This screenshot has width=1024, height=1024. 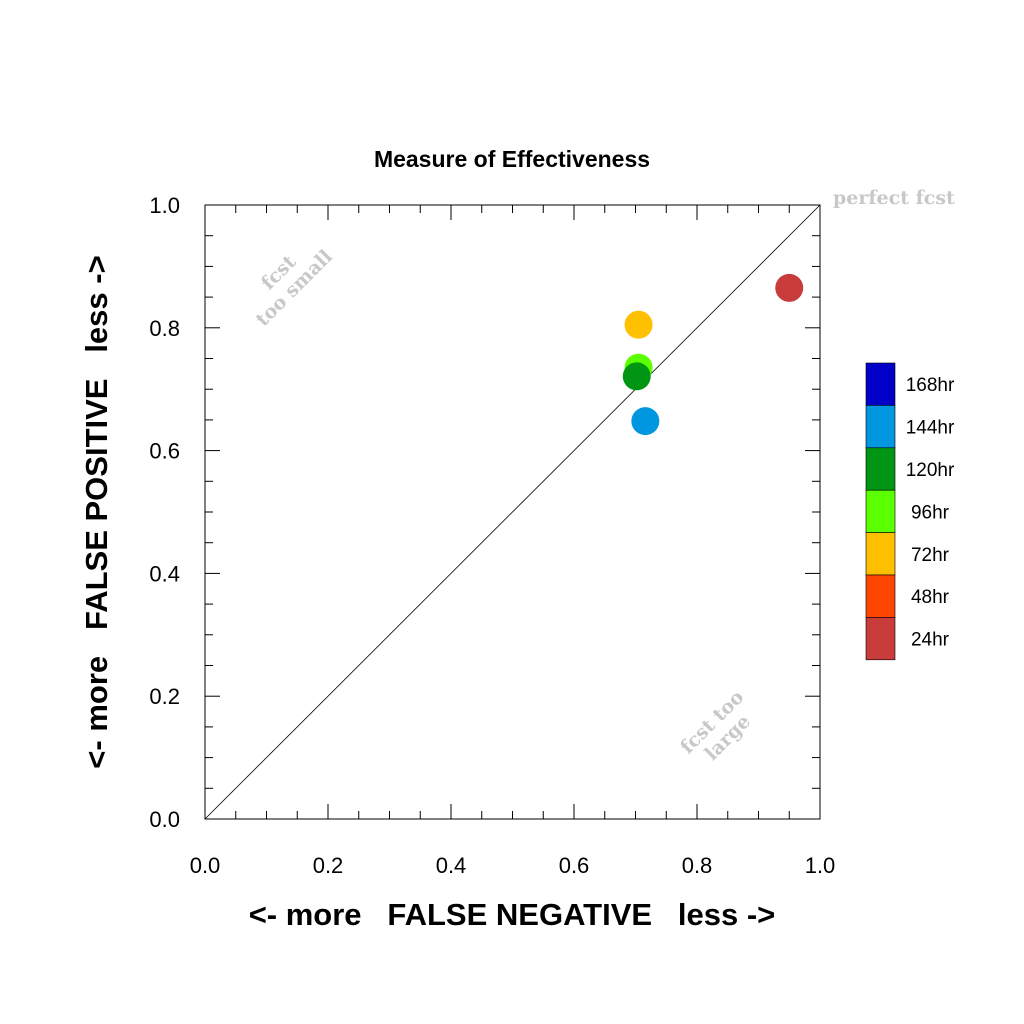 What do you see at coordinates (164, 573) in the screenshot?
I see `y-tick-label: 0.4` at bounding box center [164, 573].